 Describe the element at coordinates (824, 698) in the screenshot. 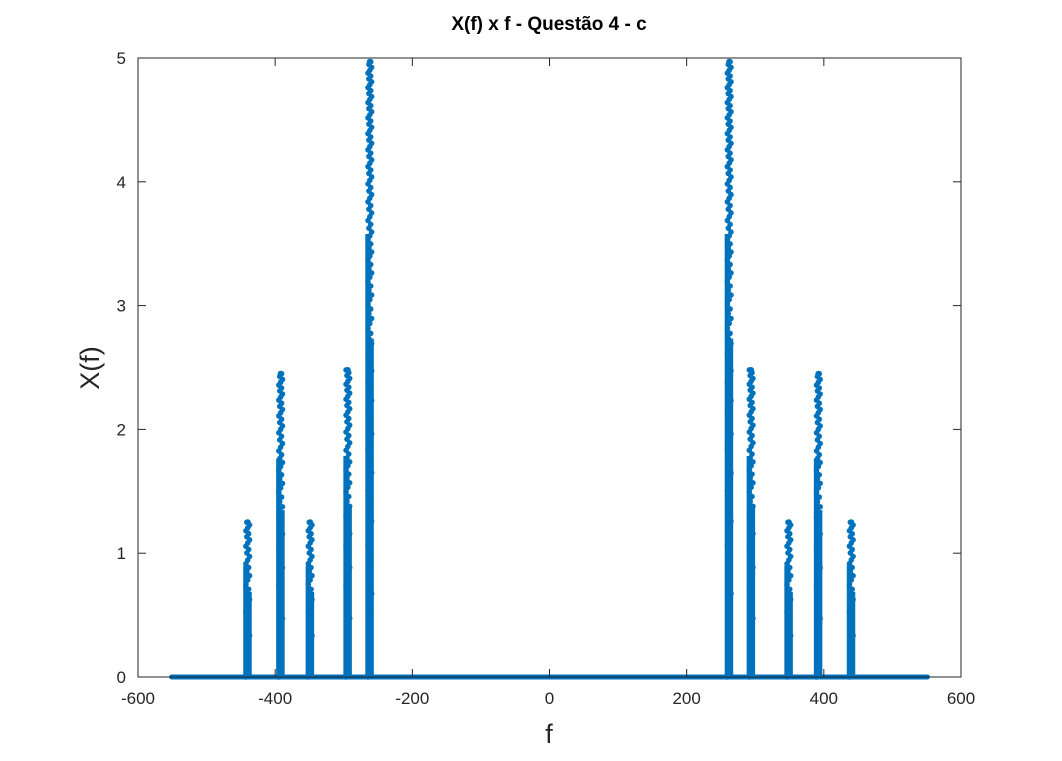

I see `x-tick-label: 400` at that location.